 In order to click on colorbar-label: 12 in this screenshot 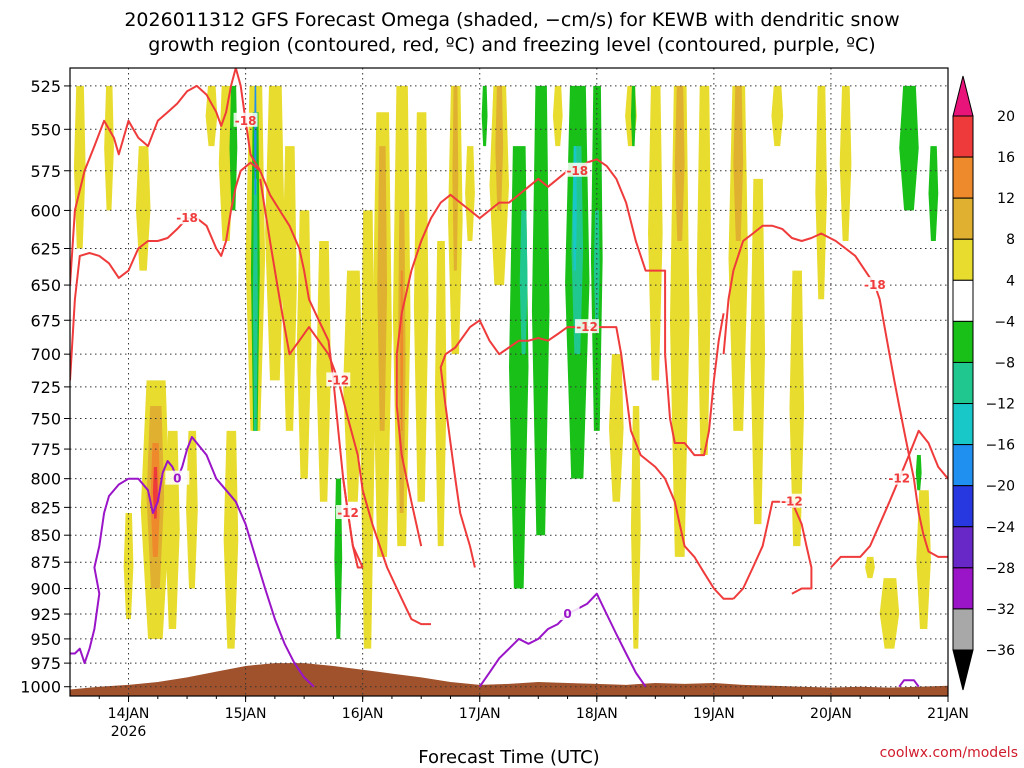, I will do `click(1006, 199)`.